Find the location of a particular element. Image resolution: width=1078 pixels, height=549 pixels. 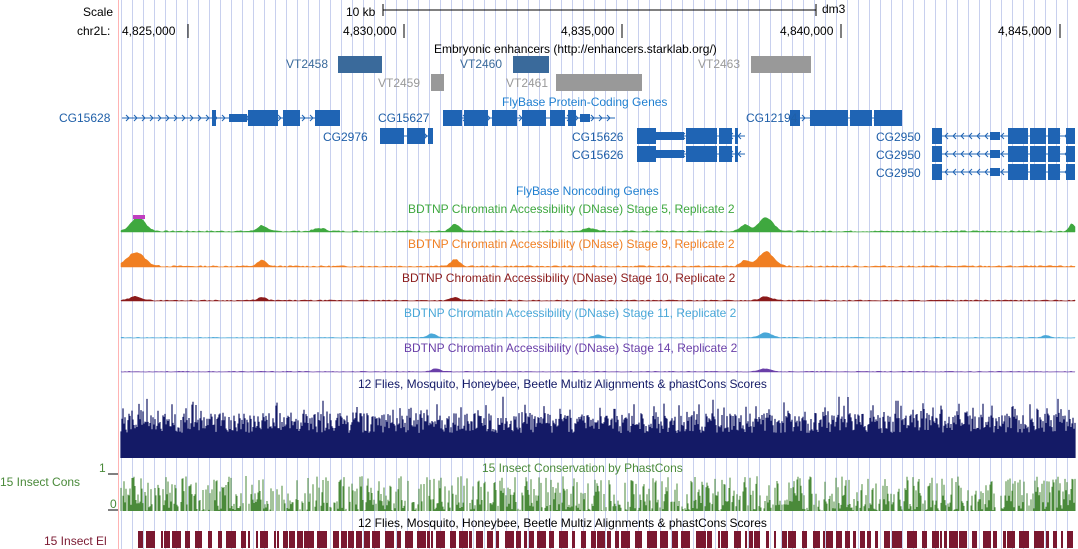

enhancer-vt2458-label: VT2458 is located at coordinates (307, 64).